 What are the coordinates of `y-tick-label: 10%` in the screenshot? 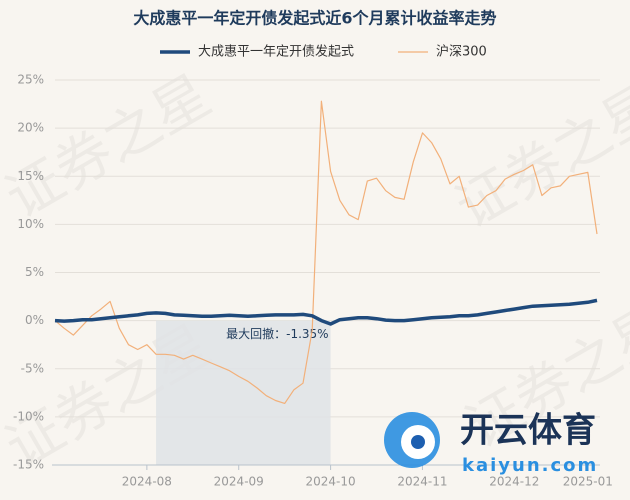 It's located at (30, 224).